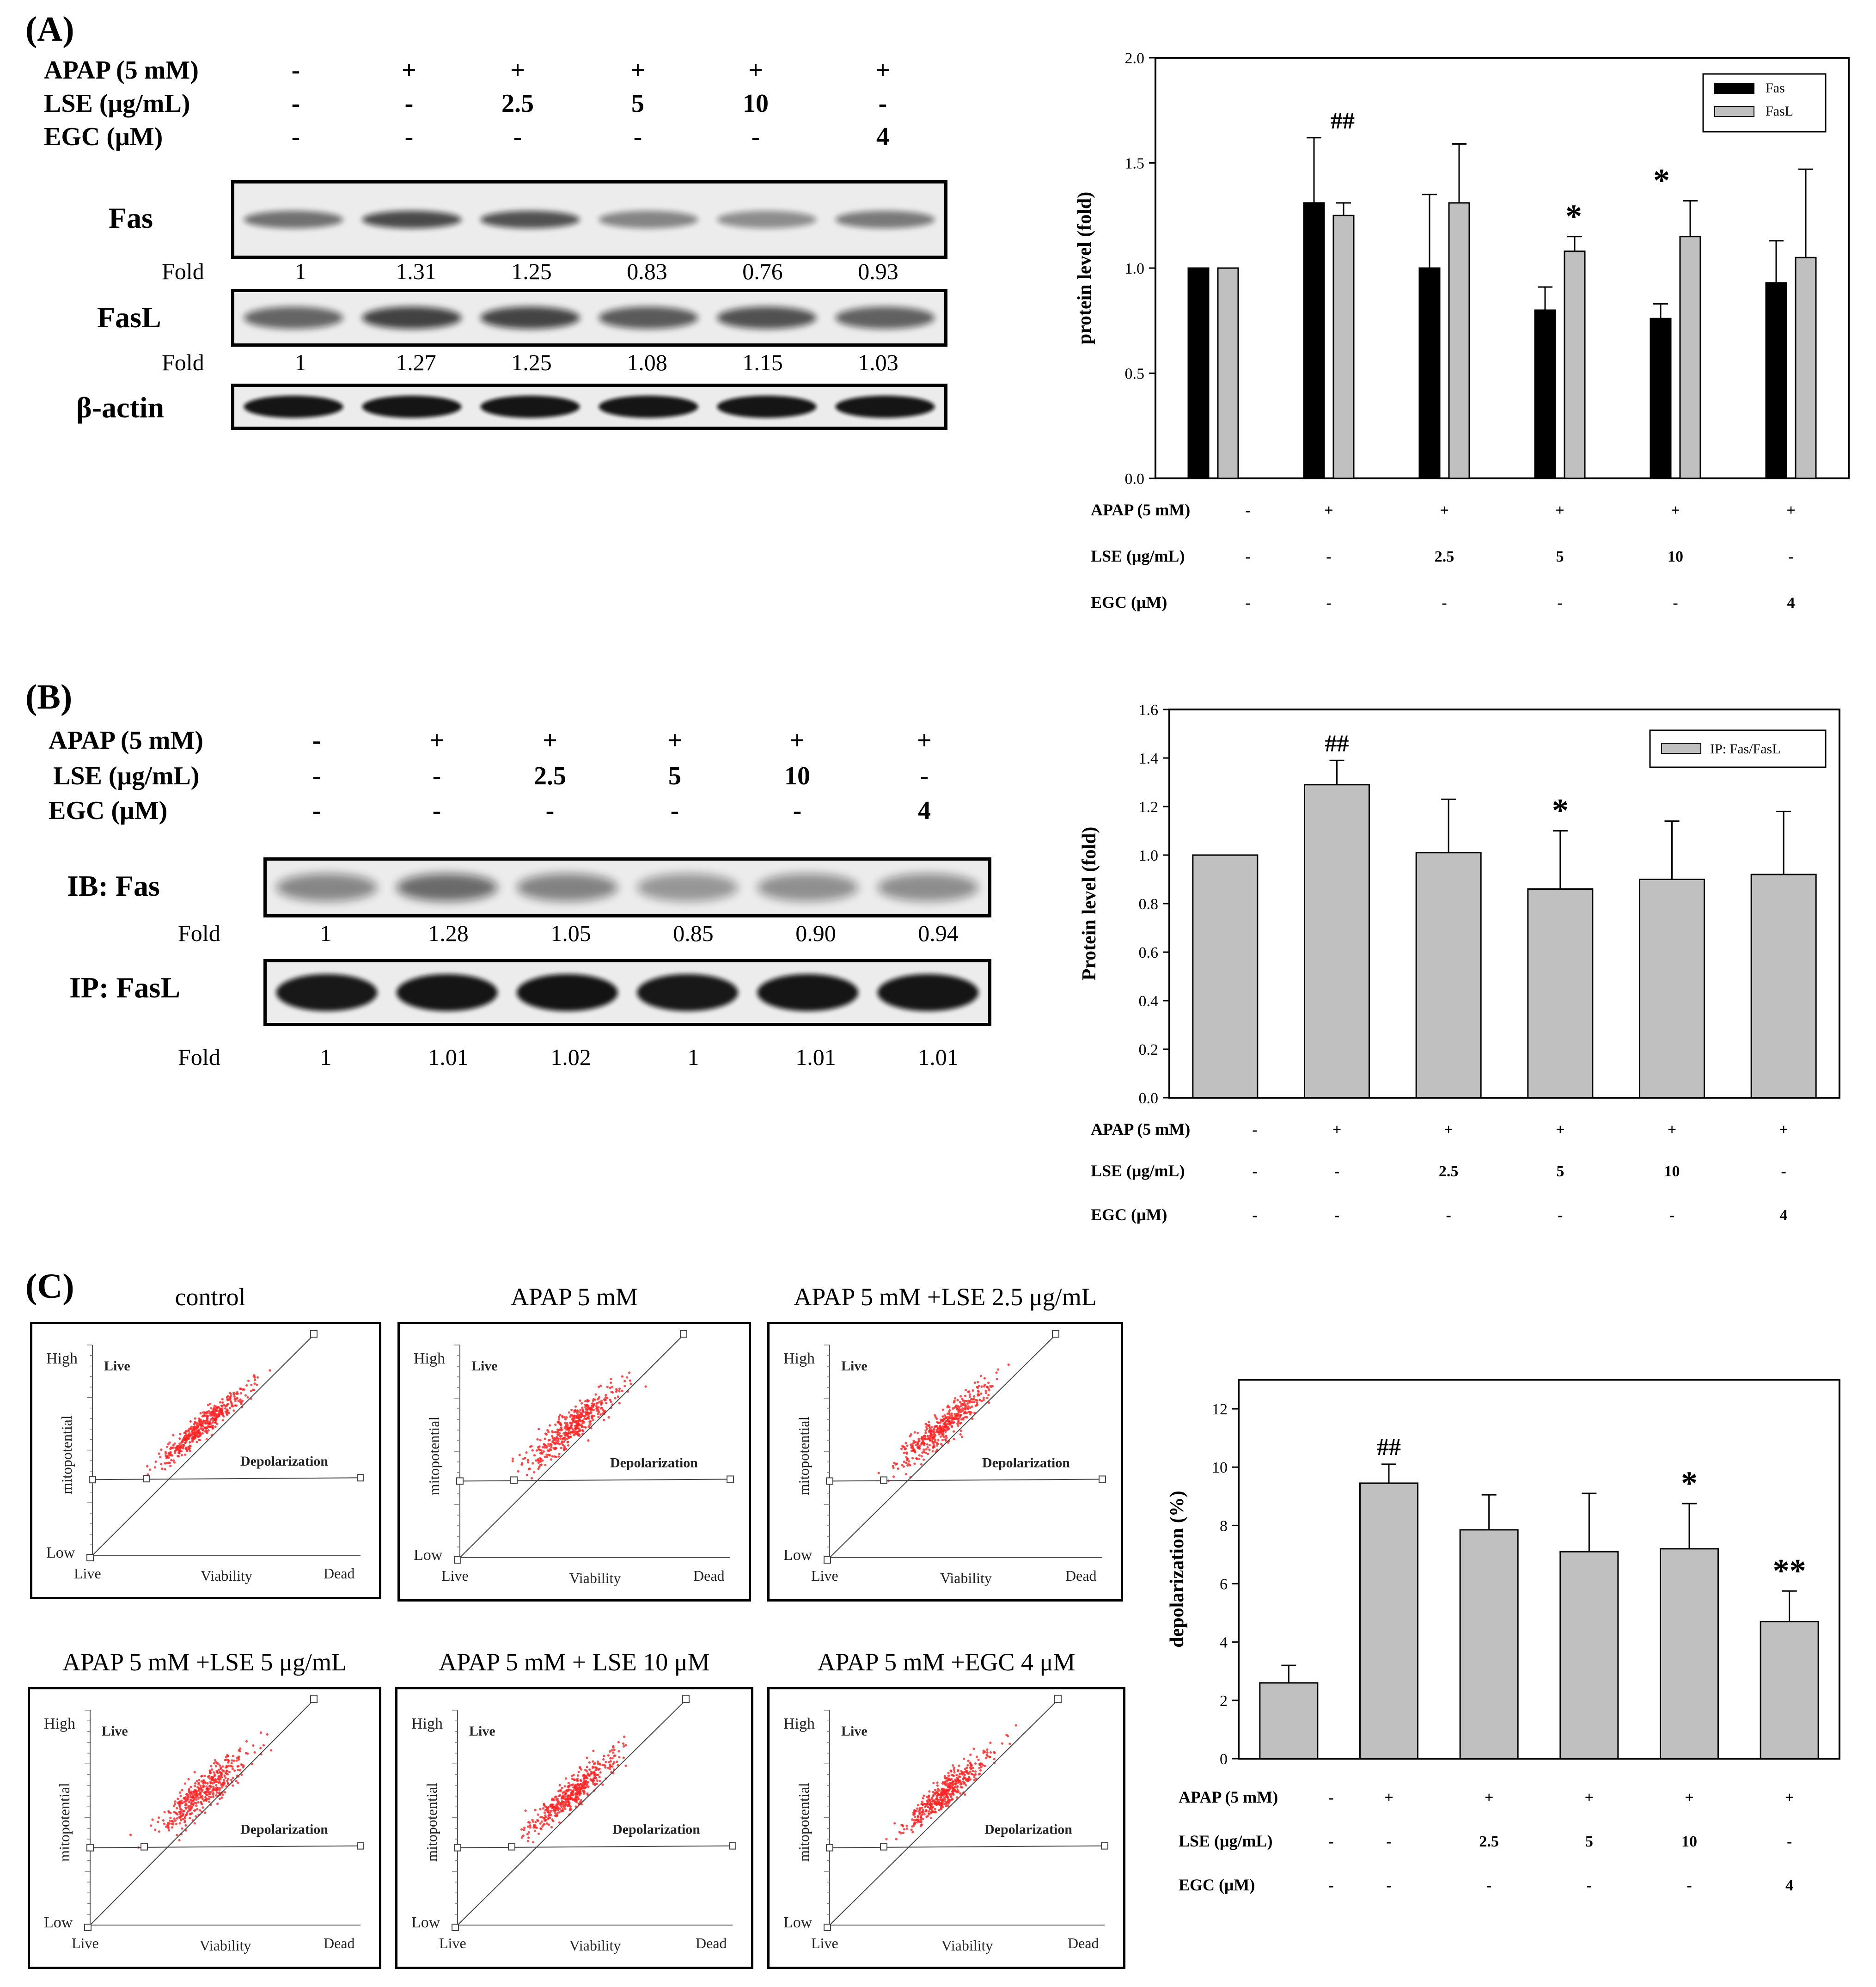  What do you see at coordinates (49, 1286) in the screenshot?
I see `panel-c-label: (C)` at bounding box center [49, 1286].